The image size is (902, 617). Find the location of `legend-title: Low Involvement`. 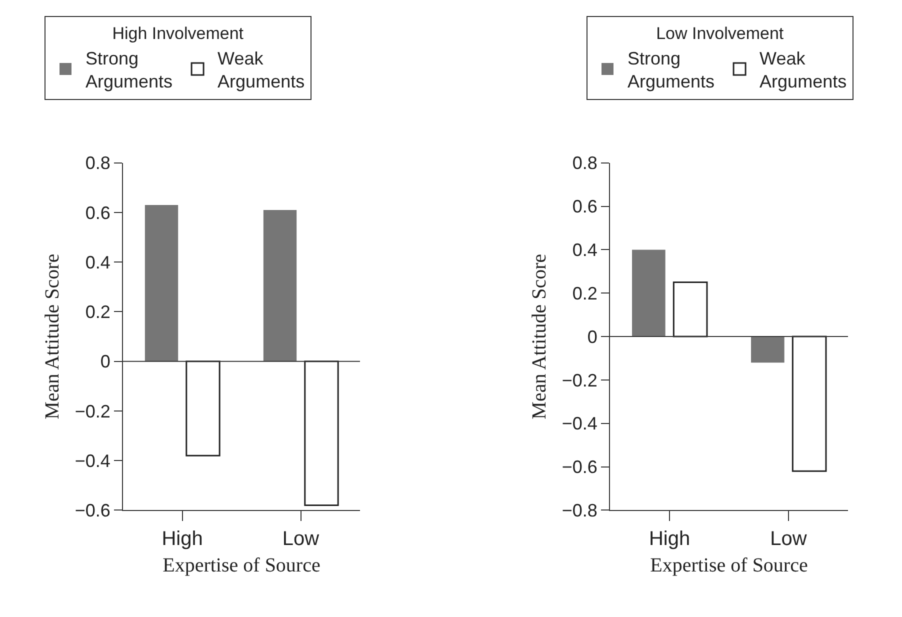

legend-title: Low Involvement is located at coordinates (720, 34).